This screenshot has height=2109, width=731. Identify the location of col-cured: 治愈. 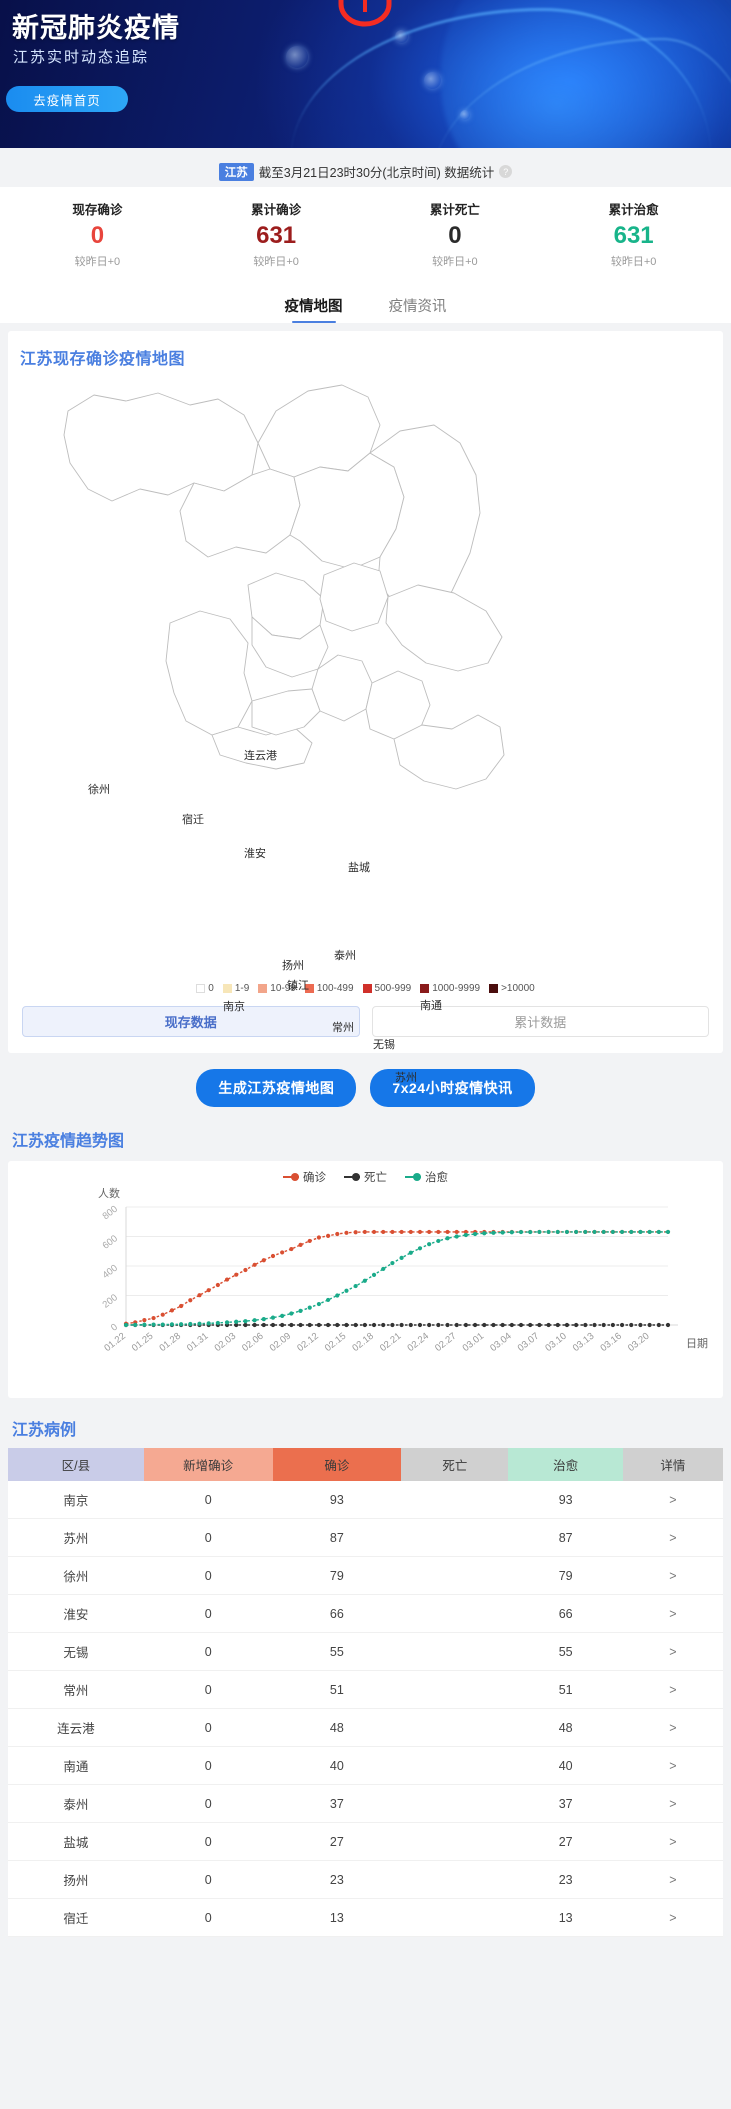
(565, 1464).